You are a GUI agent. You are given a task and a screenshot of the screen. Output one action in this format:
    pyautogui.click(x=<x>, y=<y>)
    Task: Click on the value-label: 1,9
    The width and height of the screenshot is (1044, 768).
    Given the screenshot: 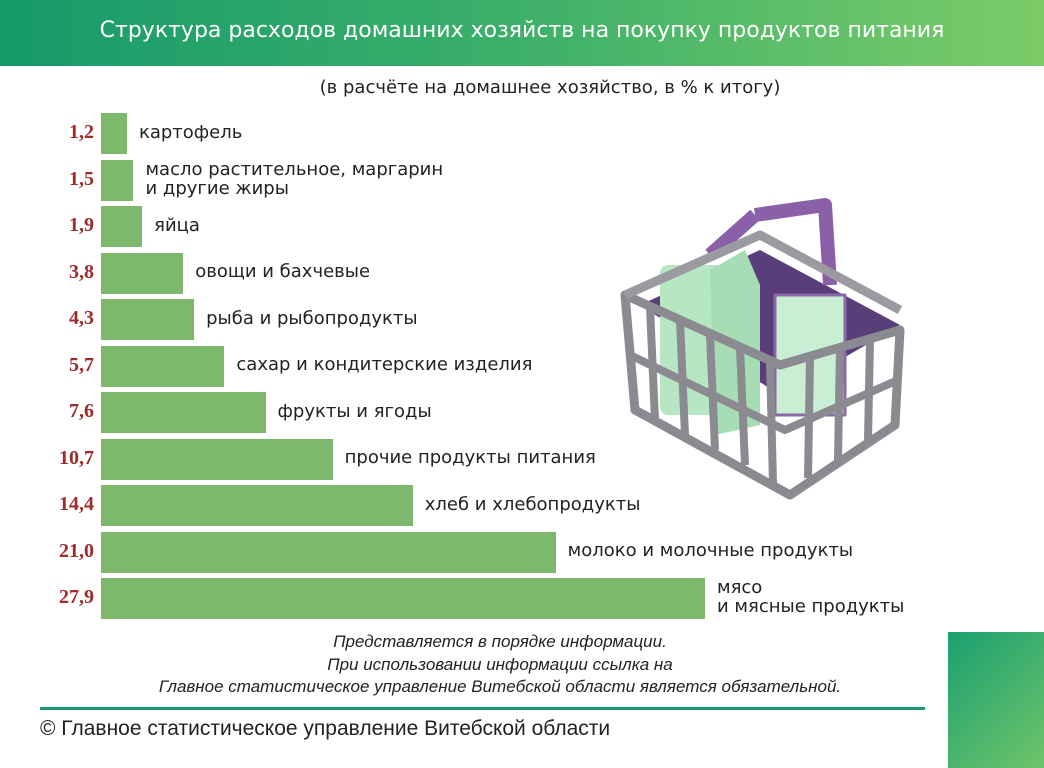 What is the action you would take?
    pyautogui.click(x=81, y=225)
    